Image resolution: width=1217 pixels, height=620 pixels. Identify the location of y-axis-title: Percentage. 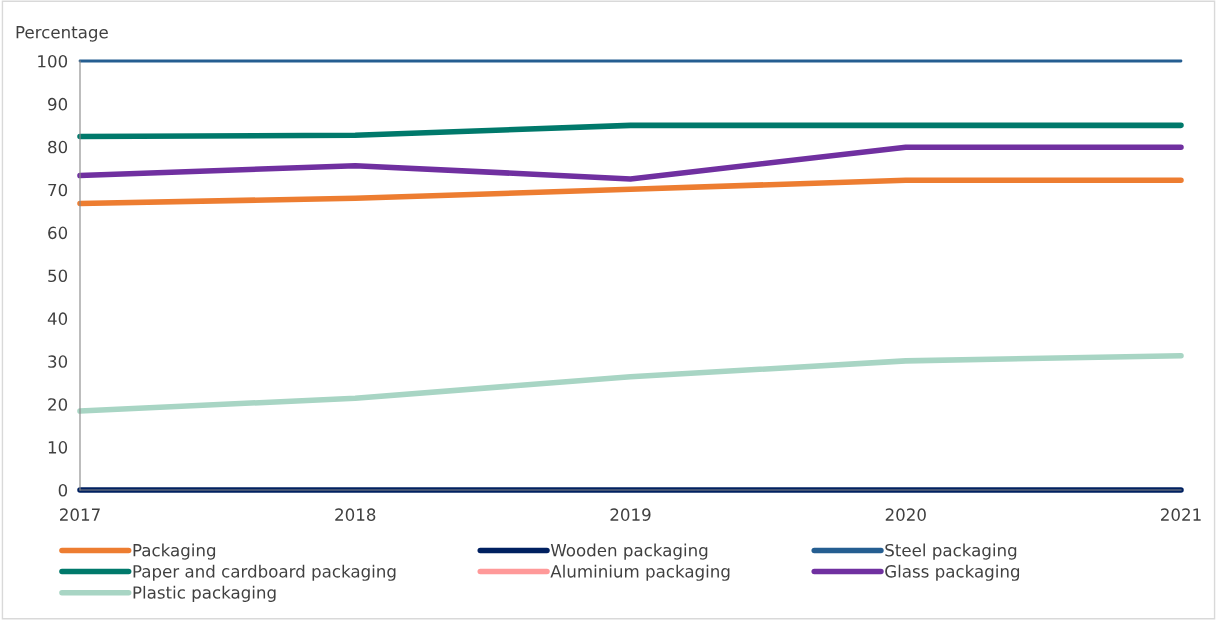
(62, 34).